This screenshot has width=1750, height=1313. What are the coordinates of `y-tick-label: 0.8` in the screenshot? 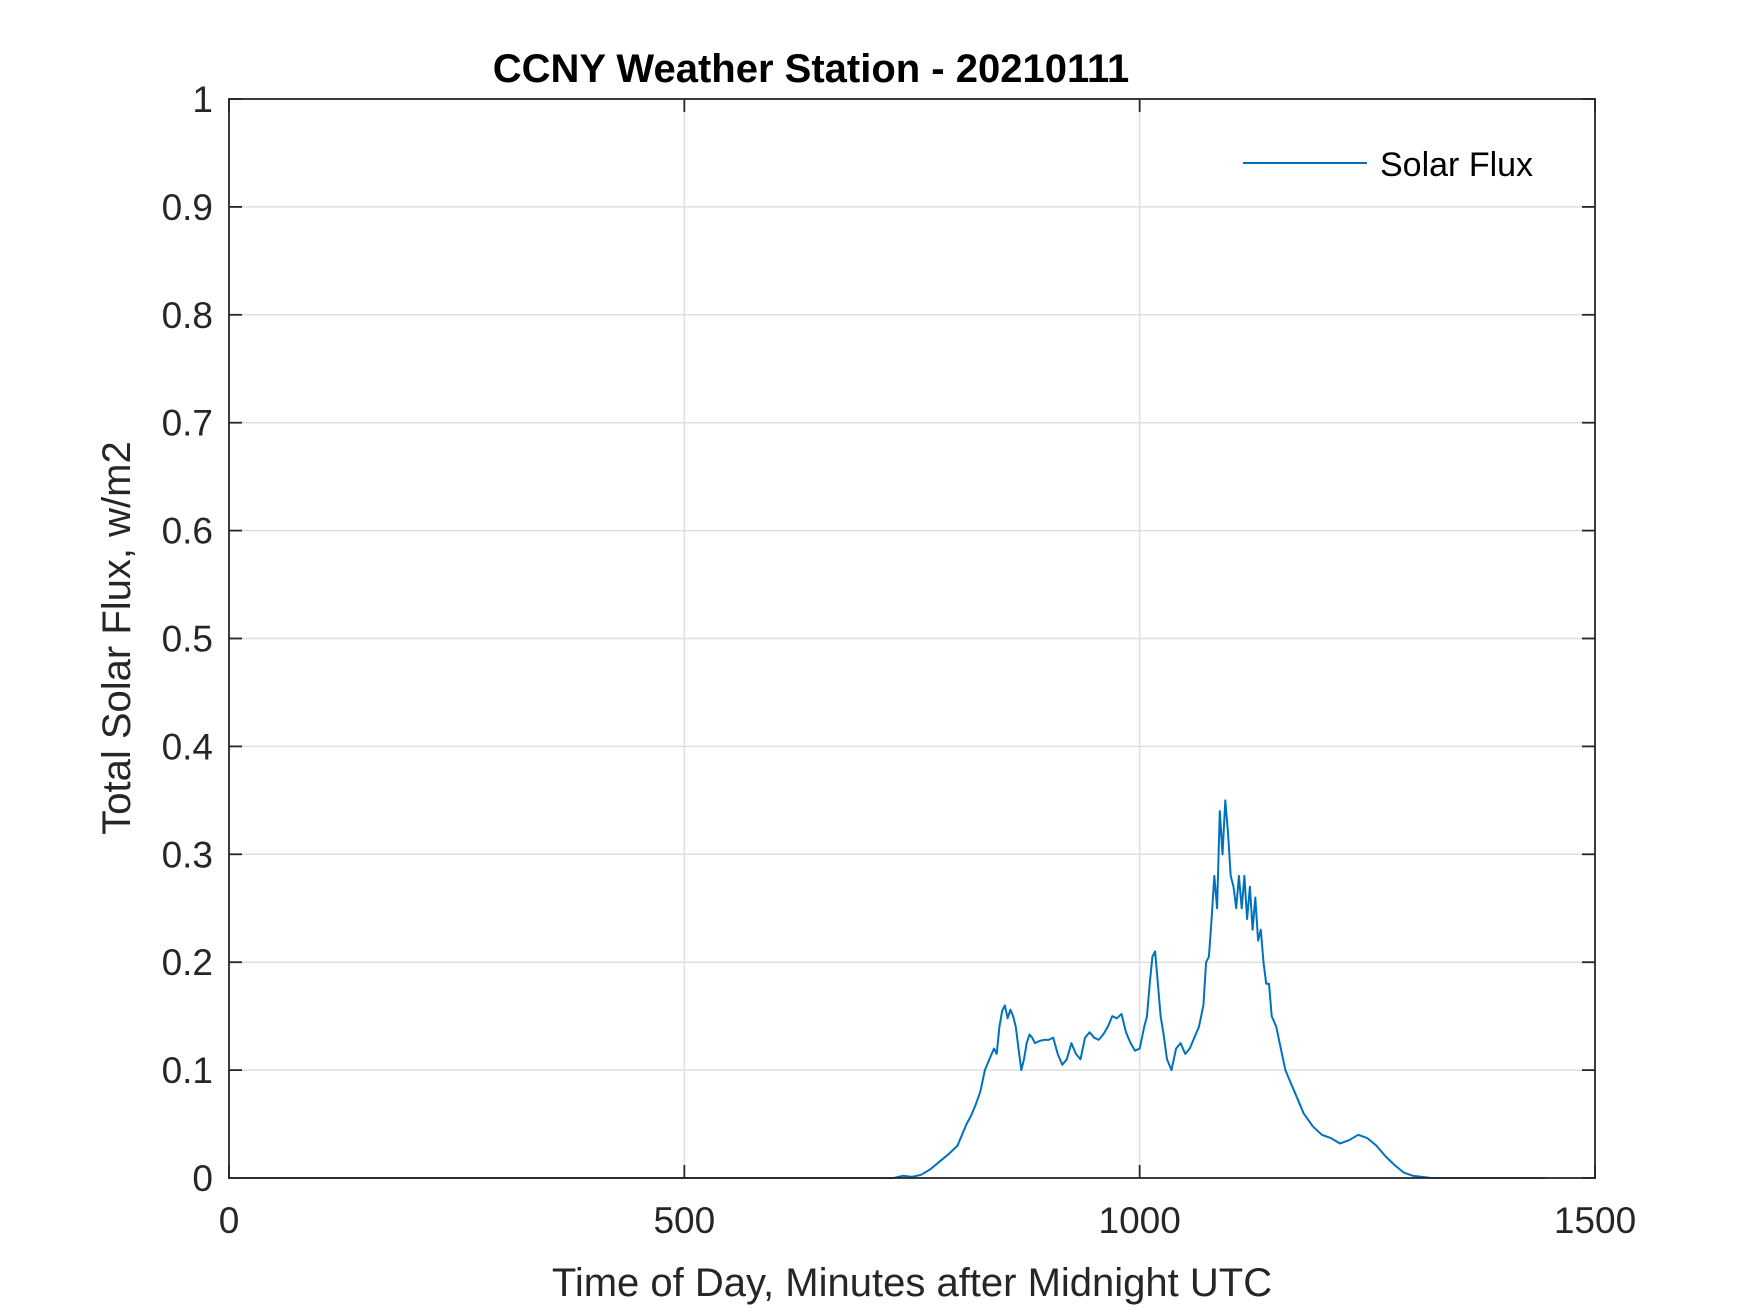 It's located at (187, 315).